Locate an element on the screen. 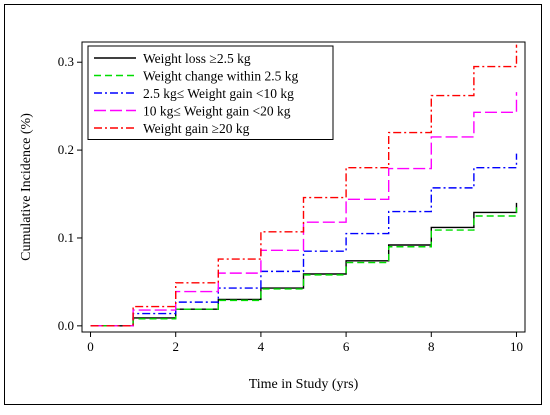 The image size is (550, 415). y-axis-label: Cumulative Incidence (%) is located at coordinates (26, 187).